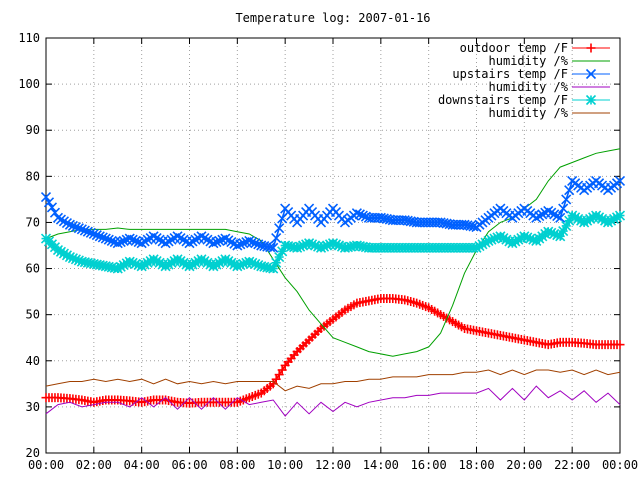  Describe the element at coordinates (29, 38) in the screenshot. I see `y-tick-label: 110` at that location.